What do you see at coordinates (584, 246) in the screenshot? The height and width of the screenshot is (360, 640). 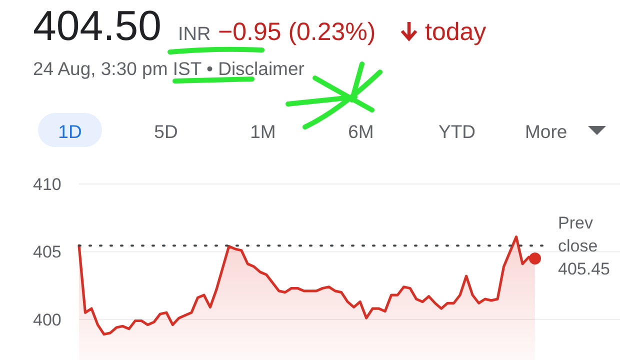 I see `ref-line-label: Prev close 405.45` at bounding box center [584, 246].